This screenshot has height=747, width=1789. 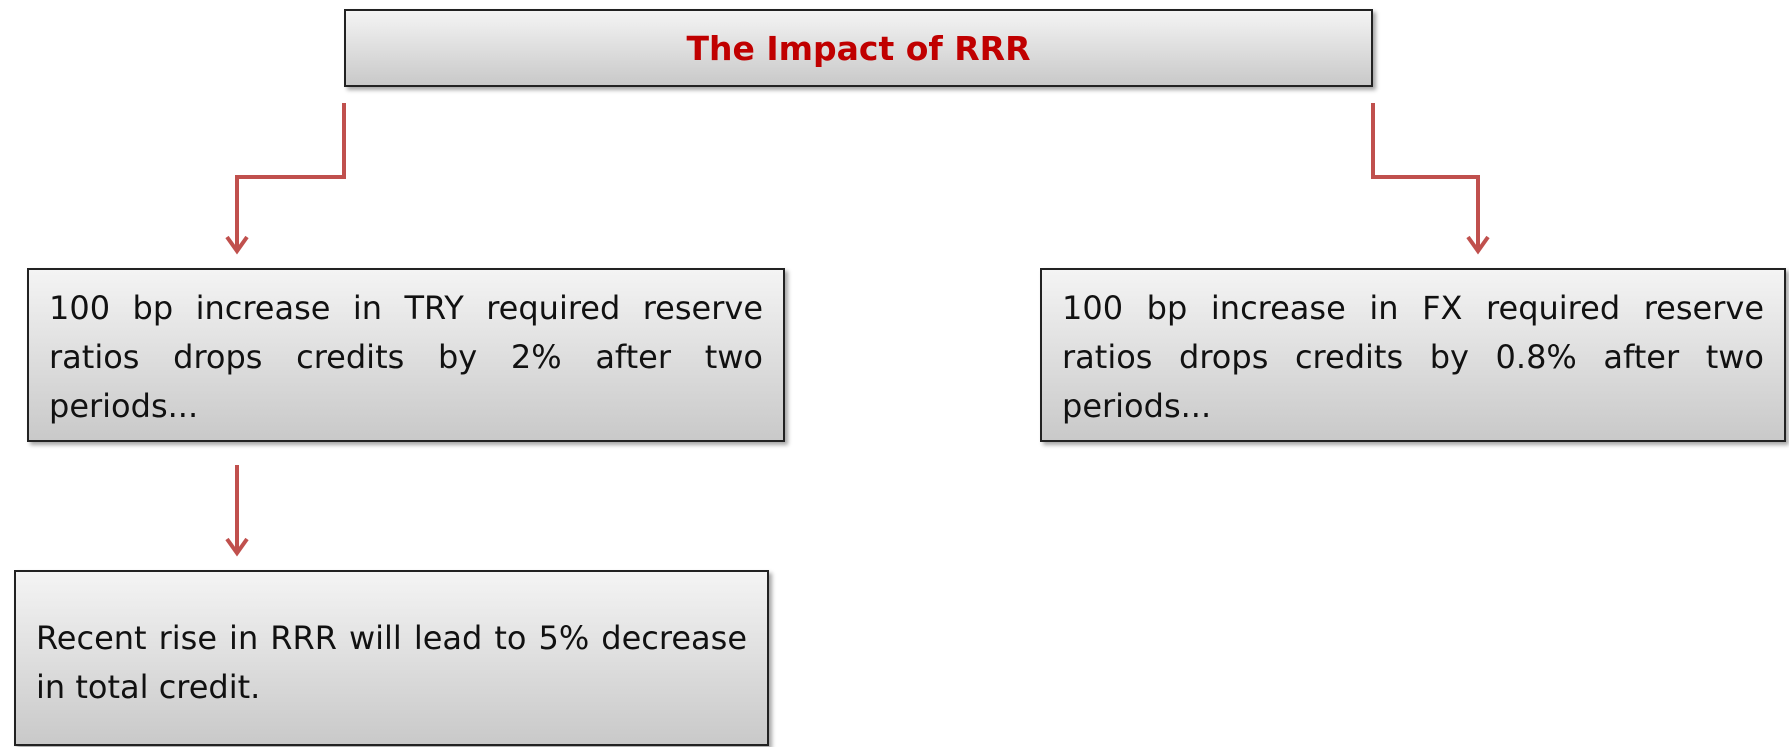 I want to click on arrow-left-head, so click(x=237, y=245).